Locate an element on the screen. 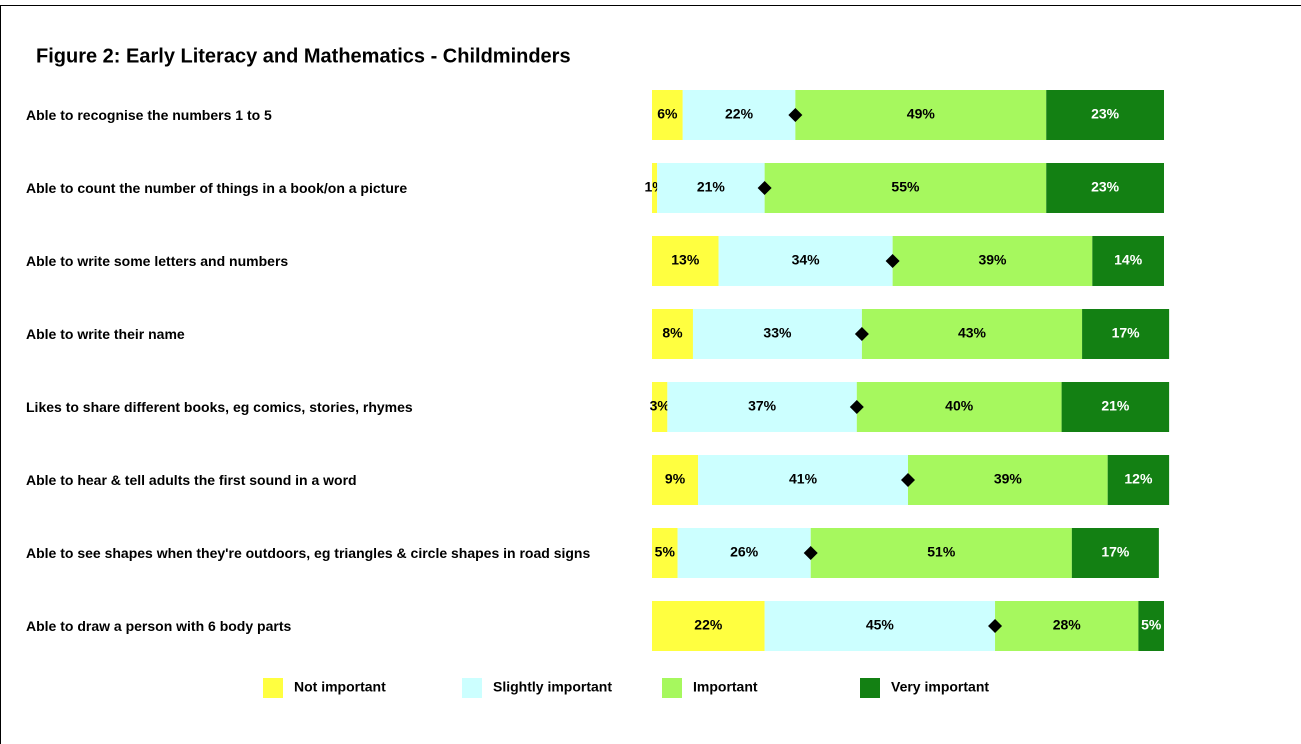 This screenshot has width=1301, height=744. legend-label: Very important is located at coordinates (940, 687).